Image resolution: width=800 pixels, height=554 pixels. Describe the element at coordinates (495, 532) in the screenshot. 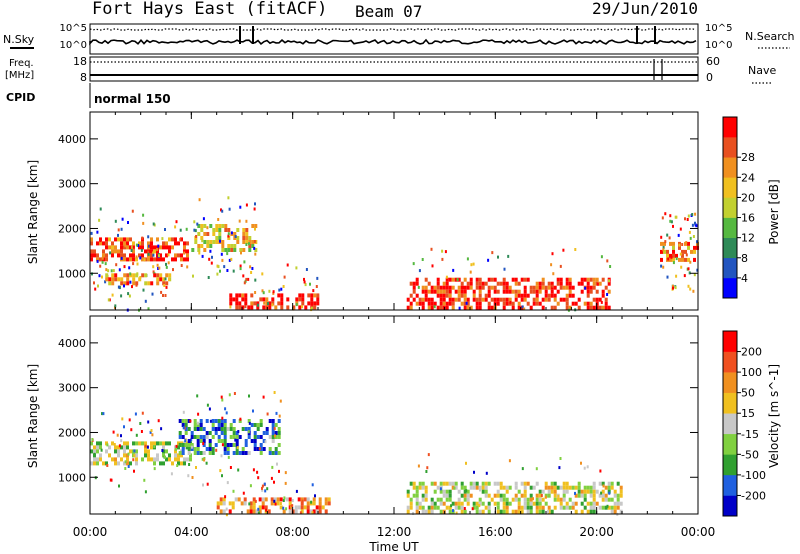

I see `xtick-label: 16:00` at that location.